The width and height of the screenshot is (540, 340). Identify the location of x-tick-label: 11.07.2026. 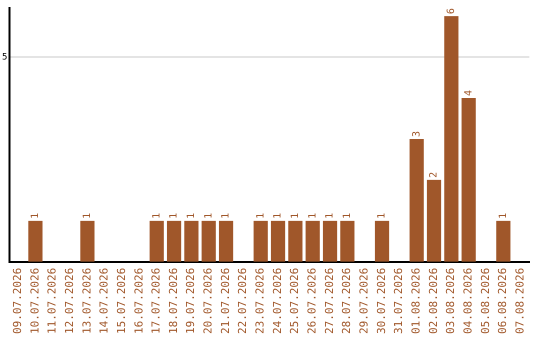
(52, 301).